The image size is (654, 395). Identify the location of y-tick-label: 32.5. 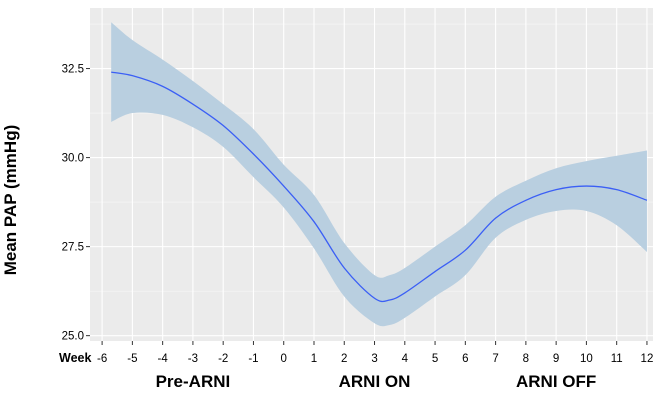
(73, 70).